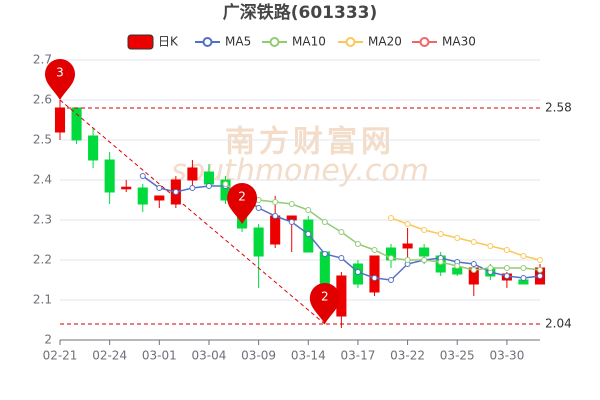 Image resolution: width=600 pixels, height=400 pixels. Describe the element at coordinates (42, 140) in the screenshot. I see `y-tick-label: 2.5` at that location.